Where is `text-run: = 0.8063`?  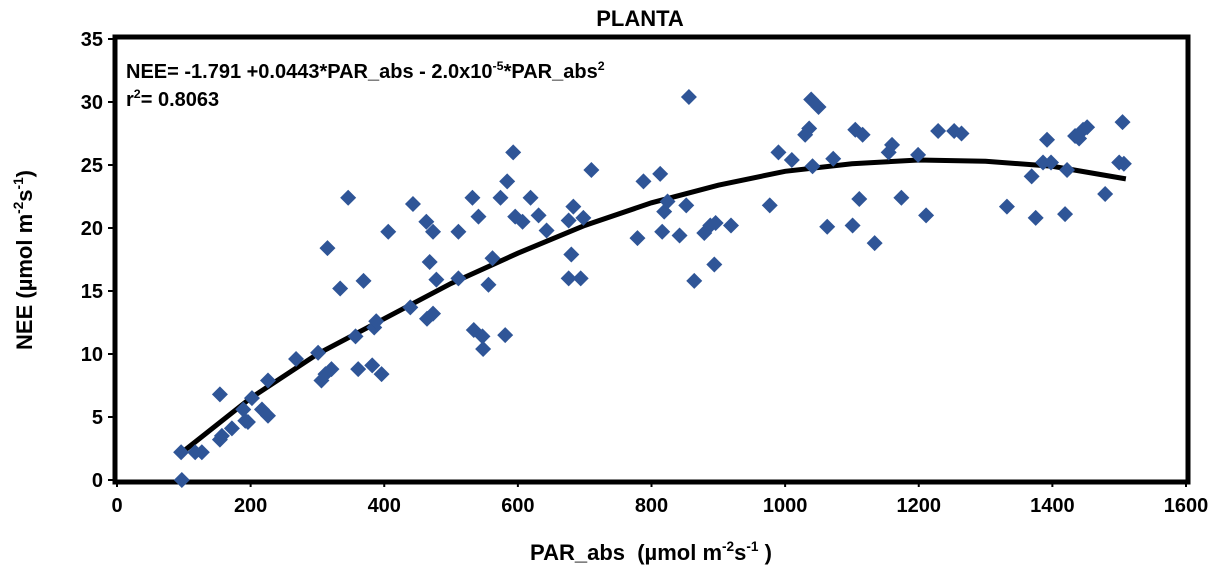 text-run: = 0.8063 is located at coordinates (180, 100).